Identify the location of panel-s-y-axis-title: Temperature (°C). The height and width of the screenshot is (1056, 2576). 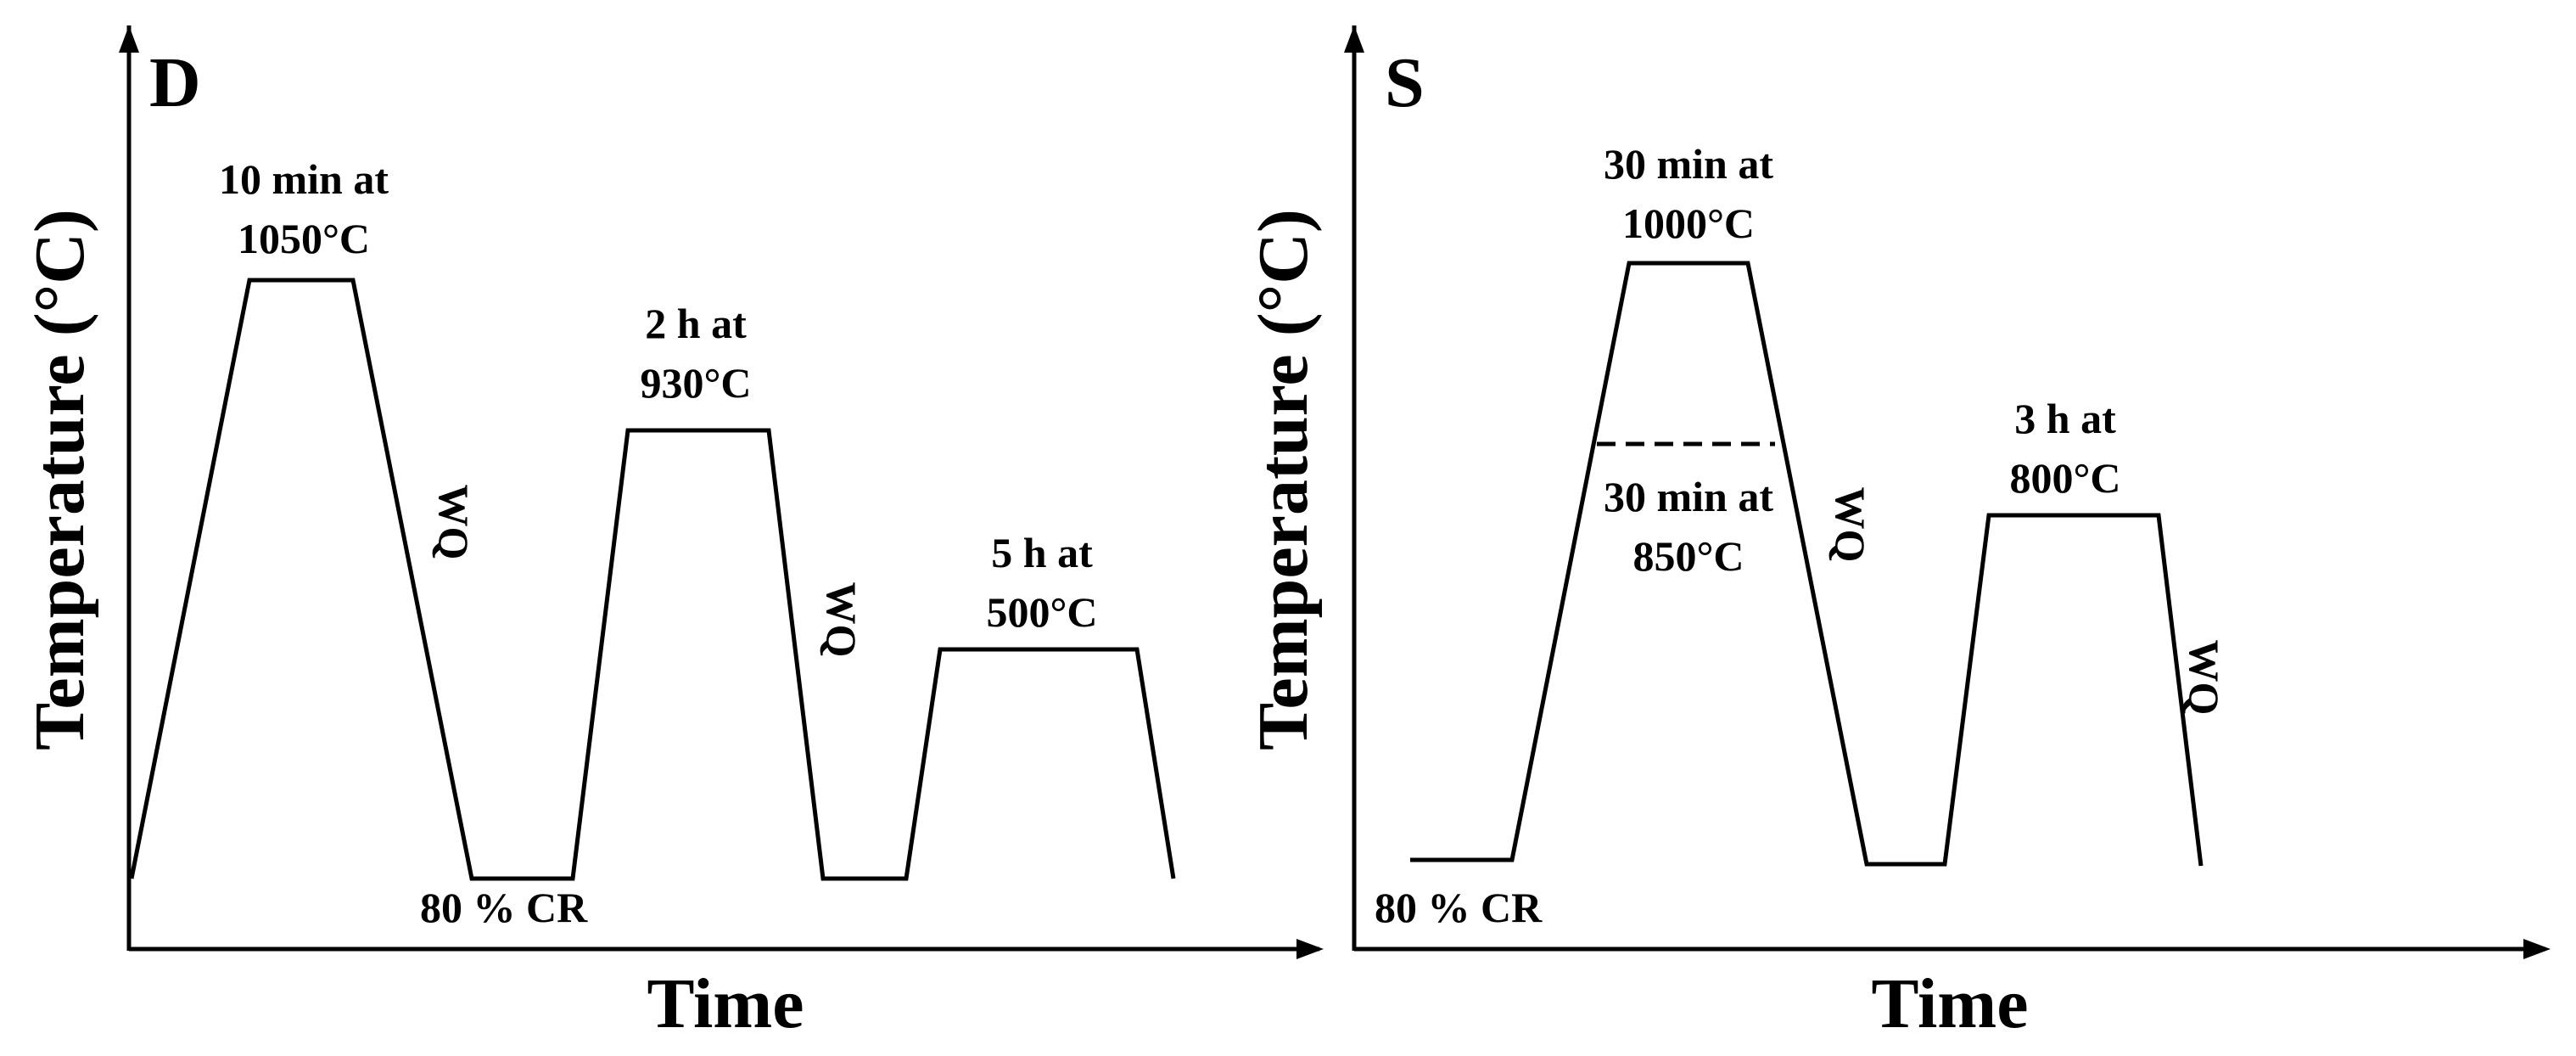
(1284, 479).